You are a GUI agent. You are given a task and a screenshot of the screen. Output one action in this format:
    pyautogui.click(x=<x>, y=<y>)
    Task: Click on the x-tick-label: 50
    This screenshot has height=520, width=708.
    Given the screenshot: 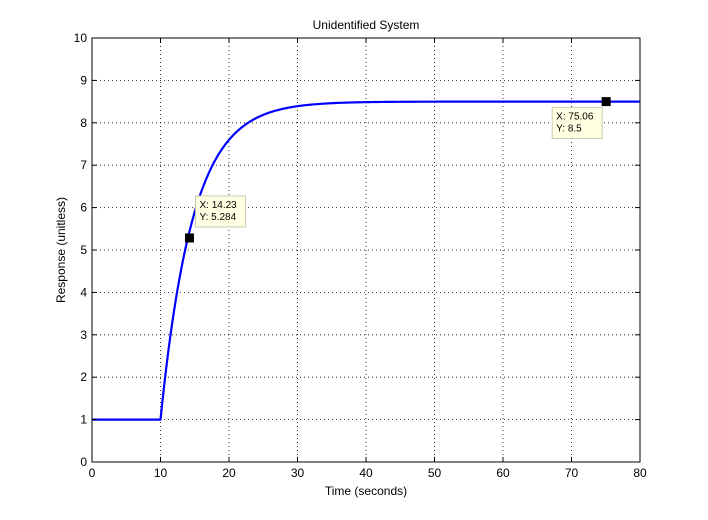 What is the action you would take?
    pyautogui.click(x=435, y=473)
    